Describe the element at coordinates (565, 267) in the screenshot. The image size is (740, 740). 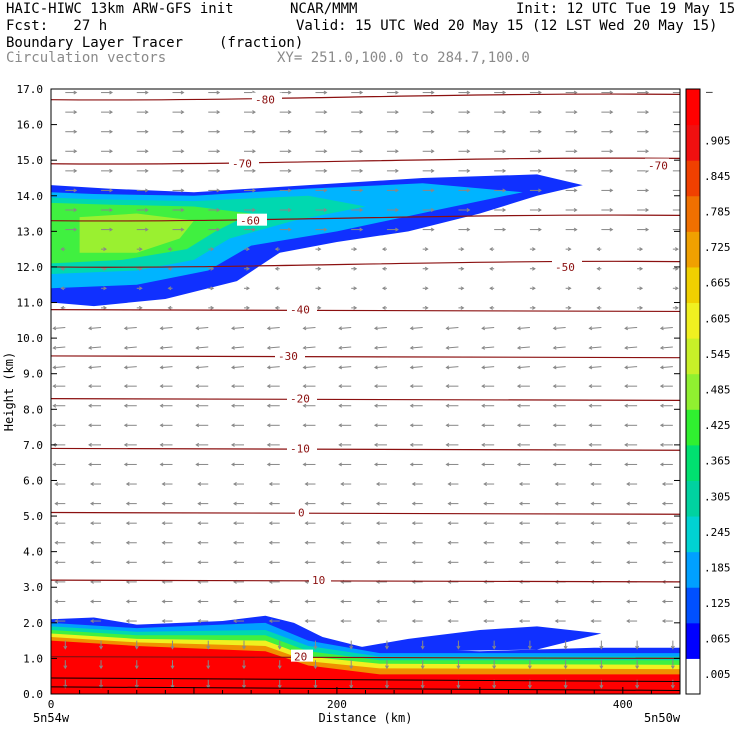
I see `contour-label: -50` at that location.